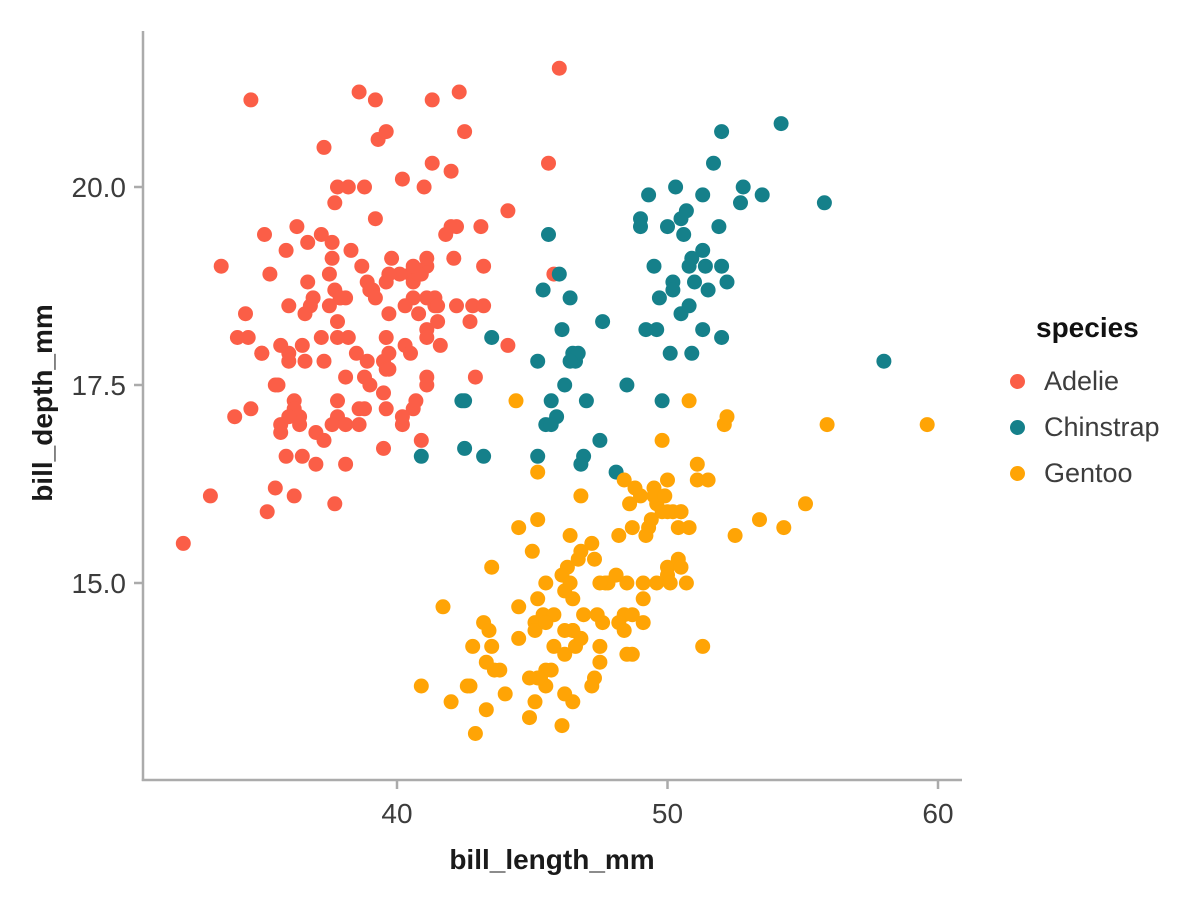 Image resolution: width=1200 pixels, height=900 pixels. What do you see at coordinates (1017, 473) in the screenshot?
I see `gentoo-swatch-icon` at bounding box center [1017, 473].